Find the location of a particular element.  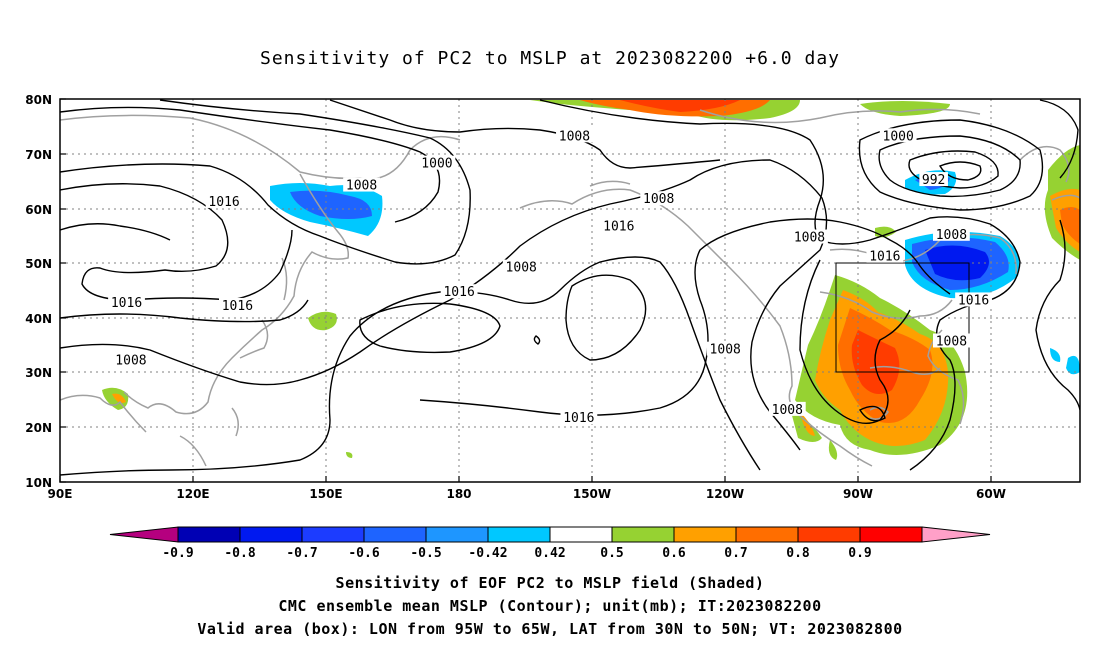

latitude-labels: 80N 70N 60N 50N 40N 30N 20N 10N is located at coordinates (38, 291).